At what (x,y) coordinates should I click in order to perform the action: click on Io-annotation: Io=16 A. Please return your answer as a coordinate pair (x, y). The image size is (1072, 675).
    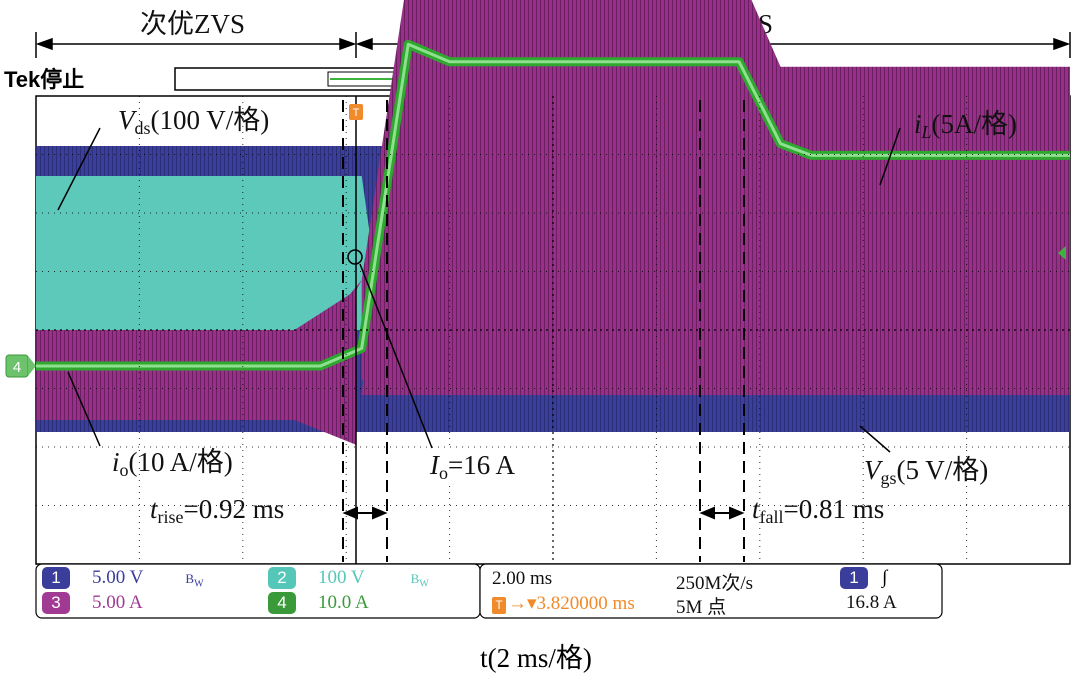
    Looking at the image, I should click on (472, 467).